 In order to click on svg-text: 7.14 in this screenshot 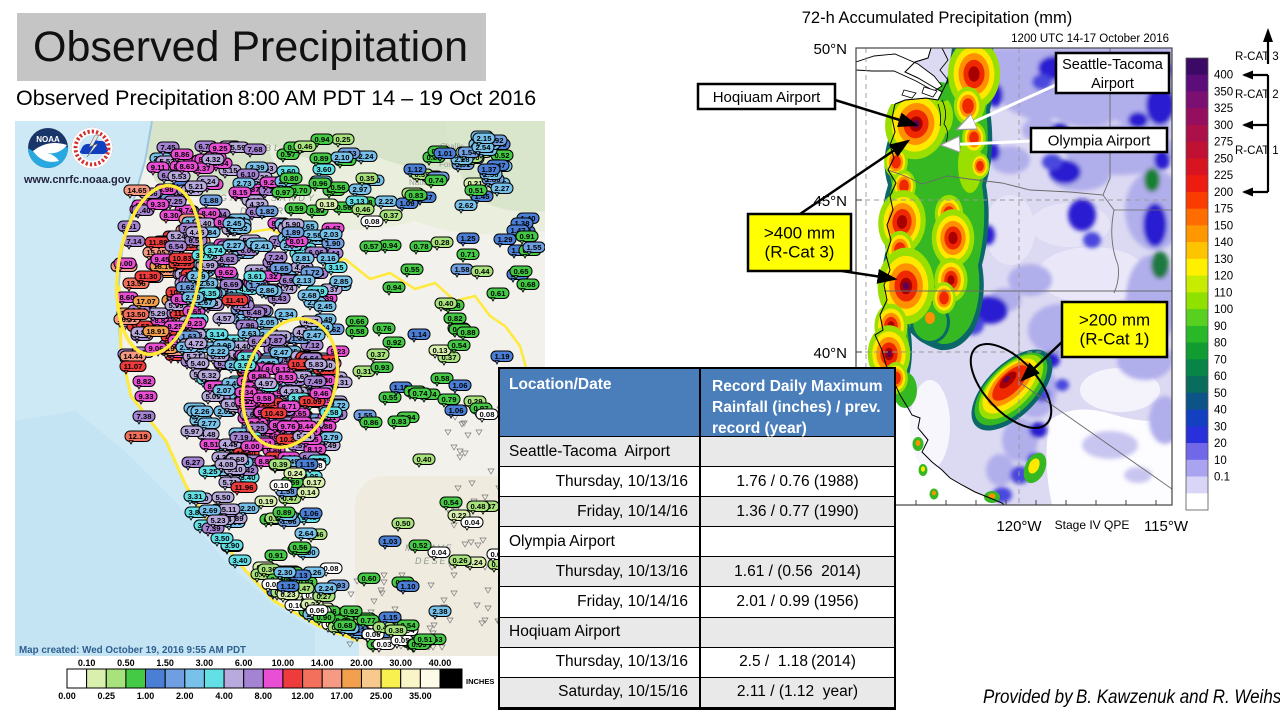, I will do `click(135, 241)`.